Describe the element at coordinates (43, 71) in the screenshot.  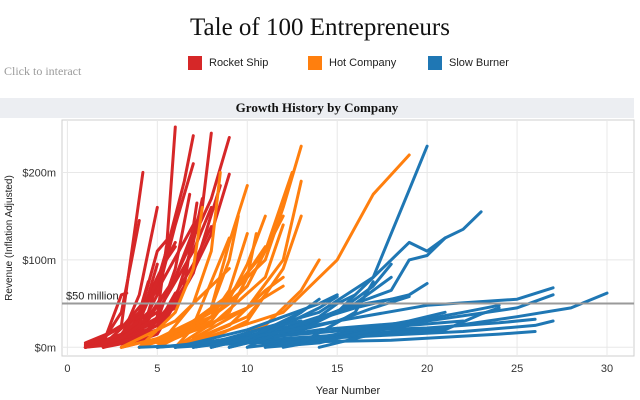
I see `click-to-interact-hint: Click to interact` at that location.